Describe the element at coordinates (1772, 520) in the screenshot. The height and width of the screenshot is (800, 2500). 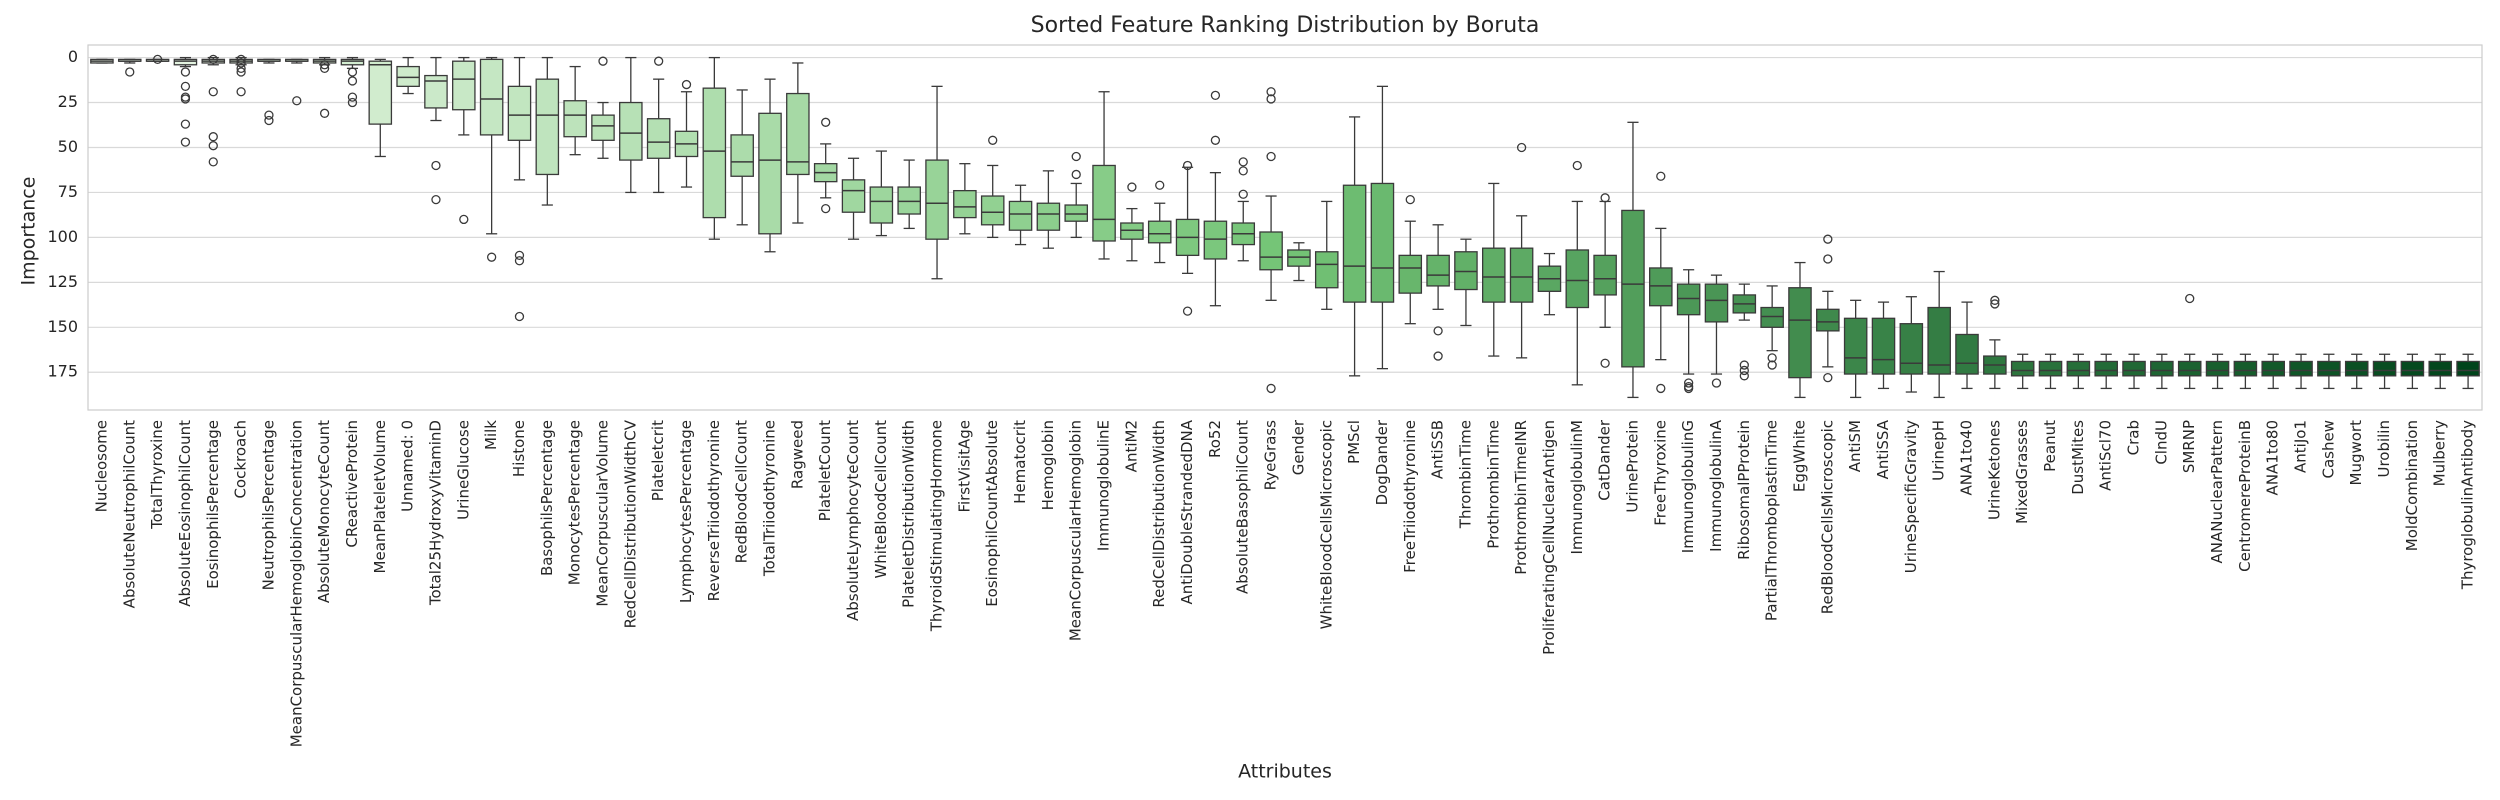
I see `x-tick-label: PartialThromboplastinTime` at that location.